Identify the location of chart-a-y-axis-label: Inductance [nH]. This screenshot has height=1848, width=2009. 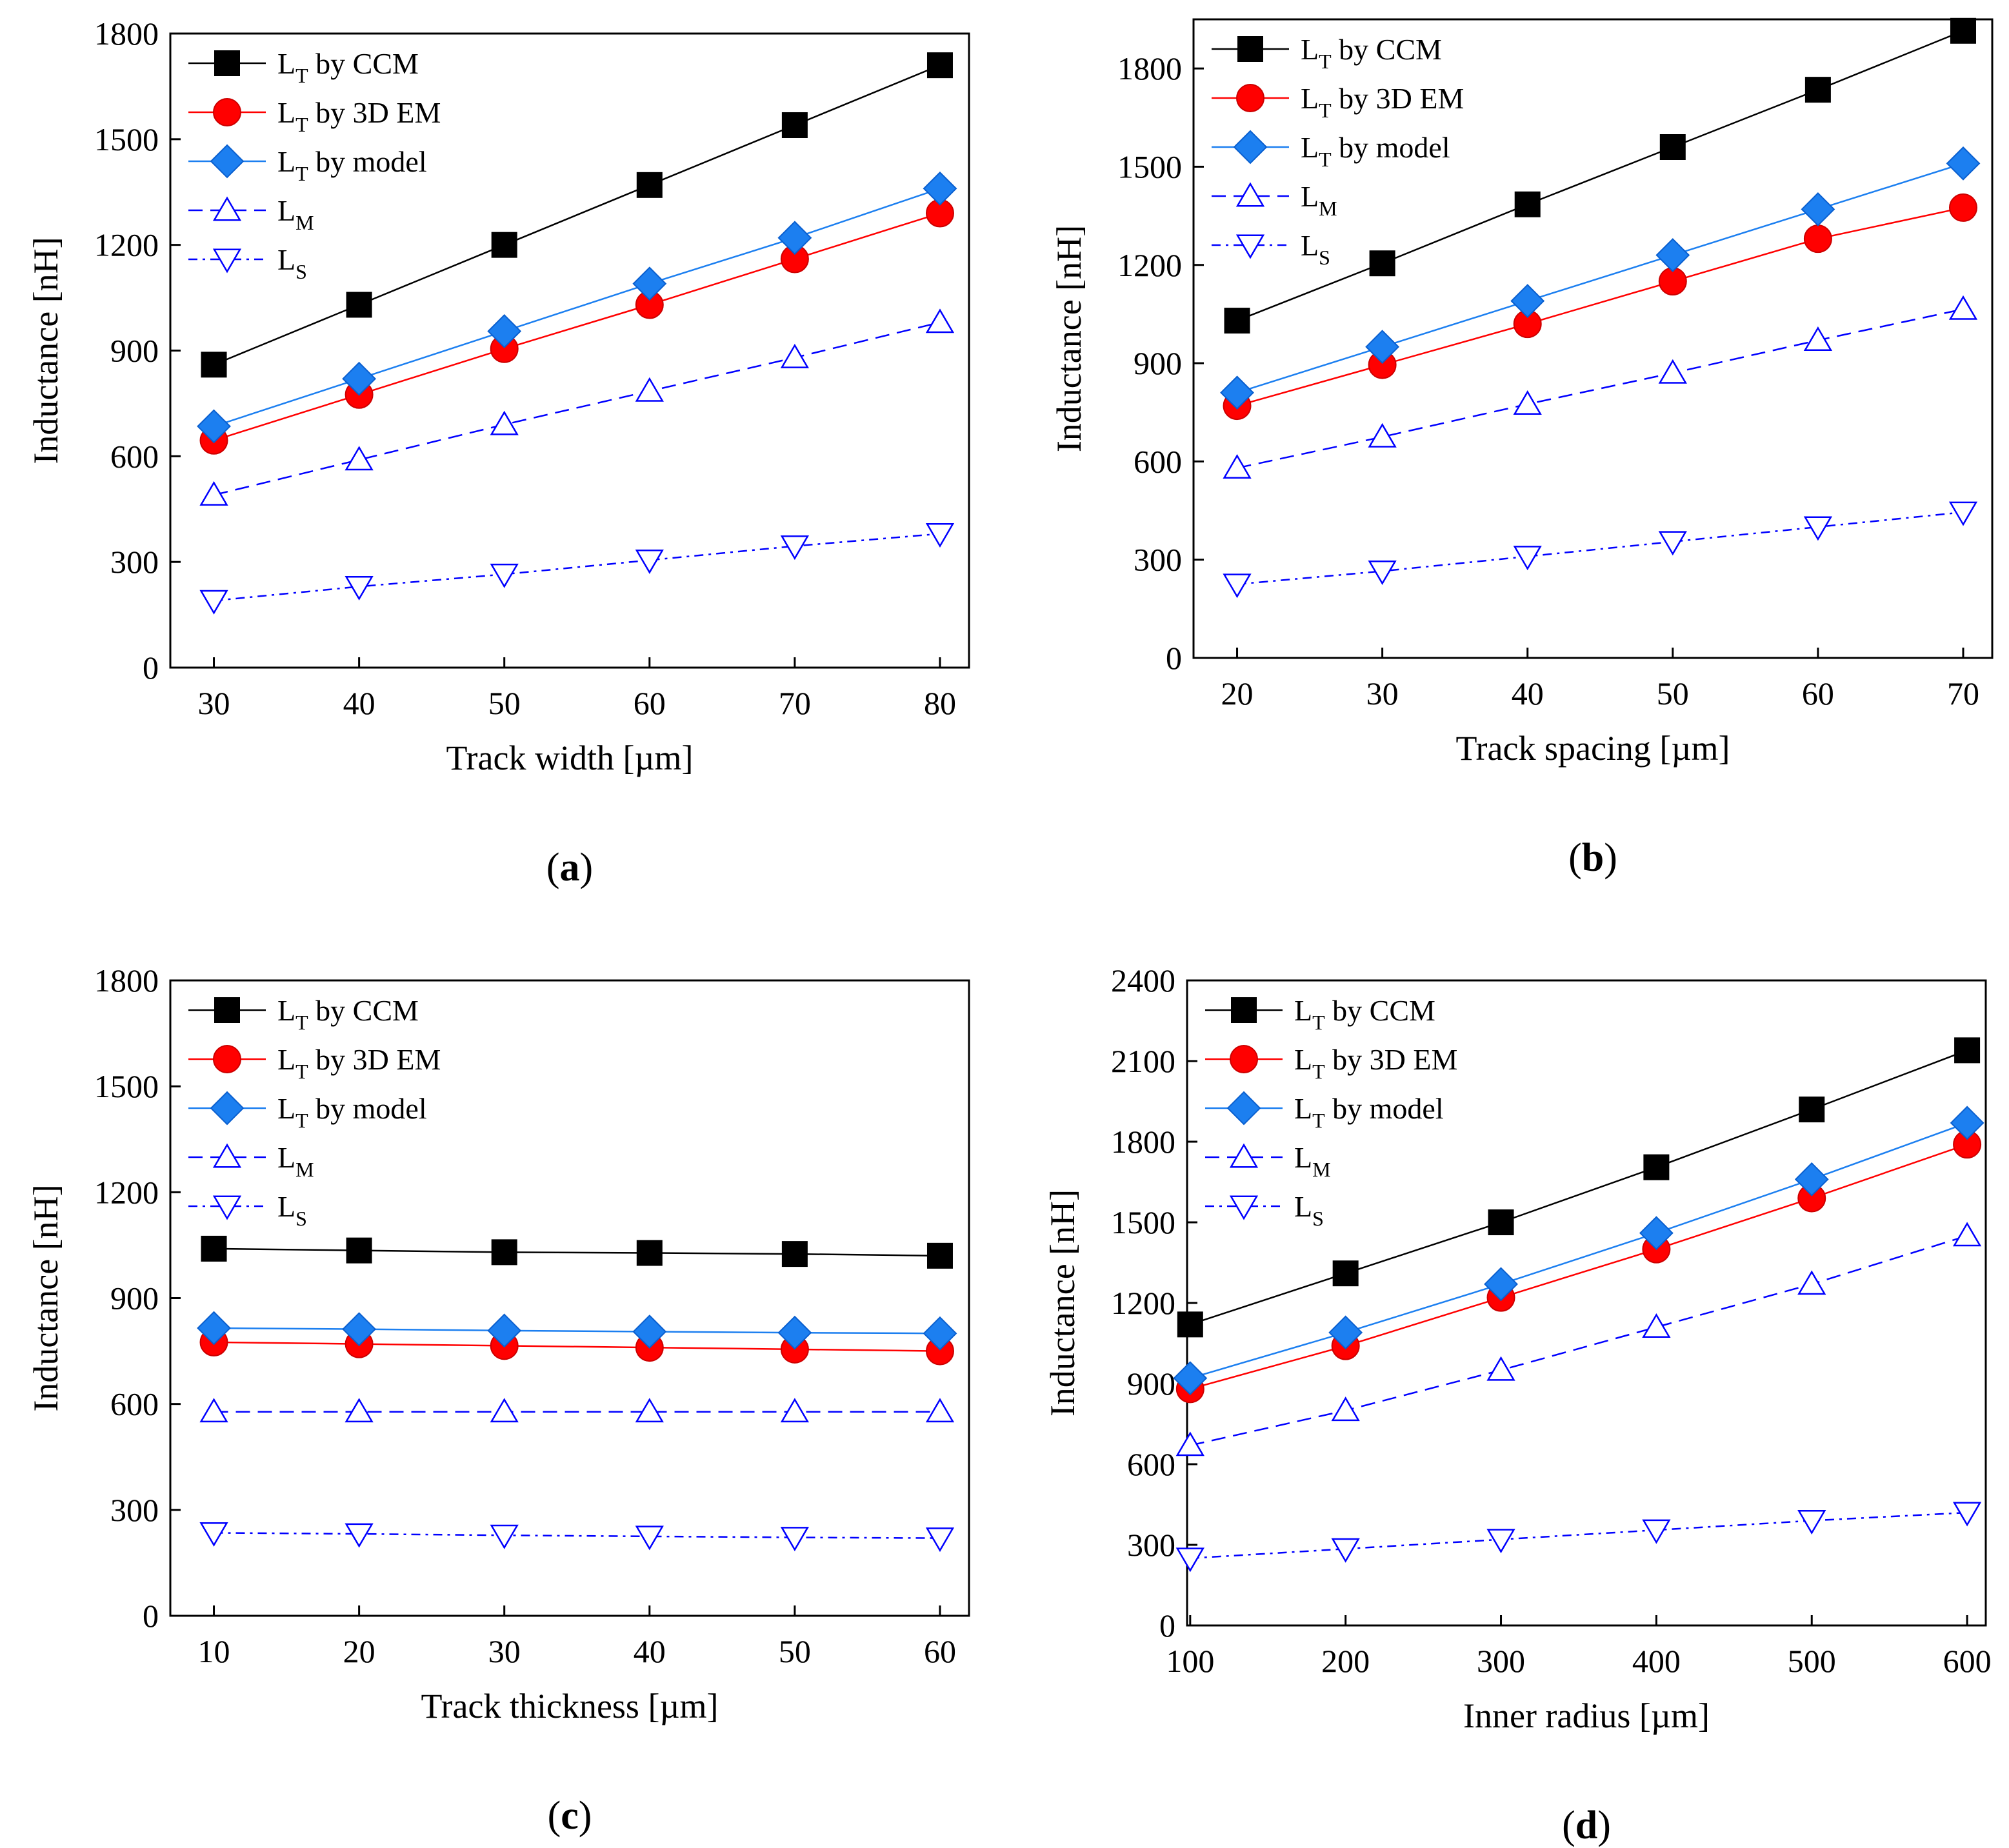
(45, 350).